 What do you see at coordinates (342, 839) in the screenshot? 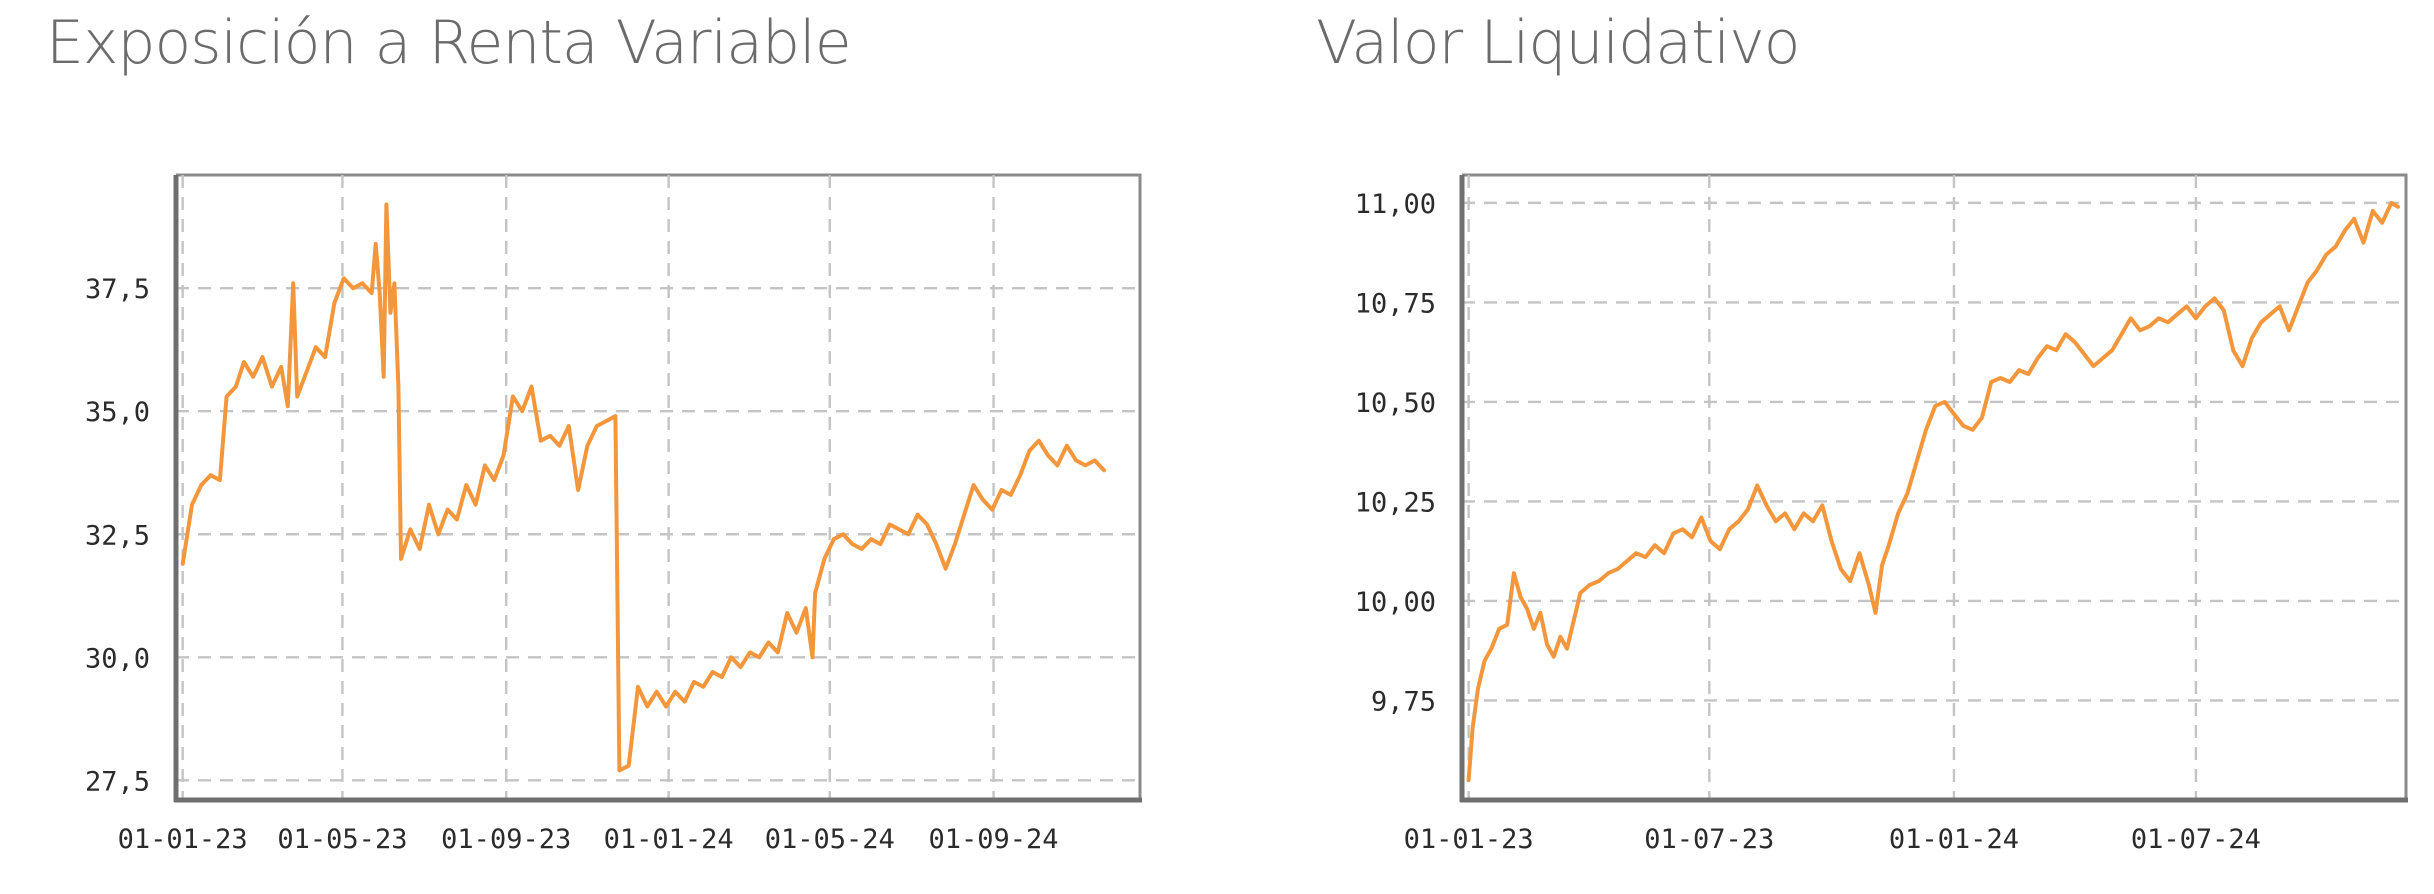
I see `equity-x-tick-label: 01-05-23` at bounding box center [342, 839].